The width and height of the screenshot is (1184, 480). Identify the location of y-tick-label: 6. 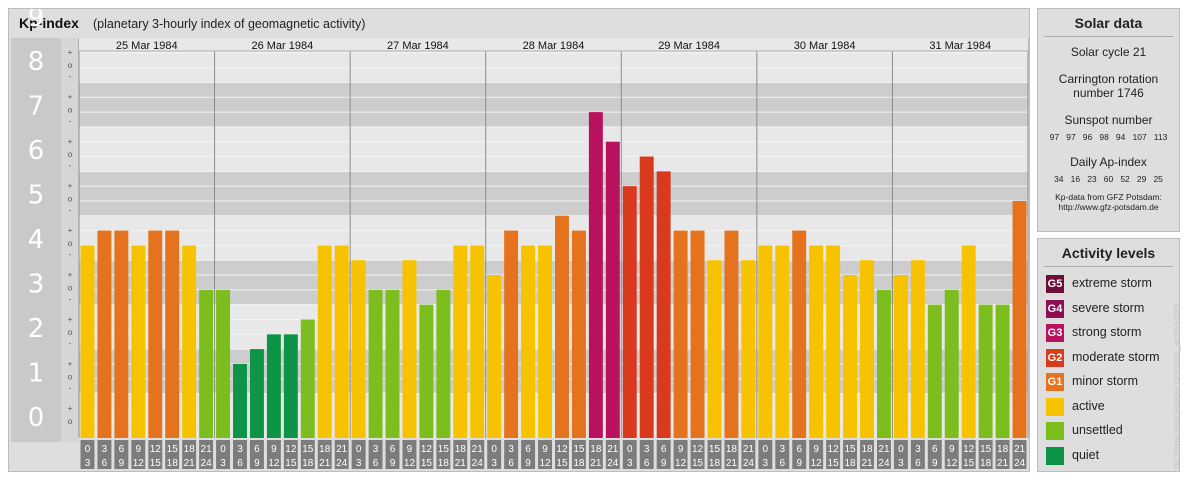
(36, 151).